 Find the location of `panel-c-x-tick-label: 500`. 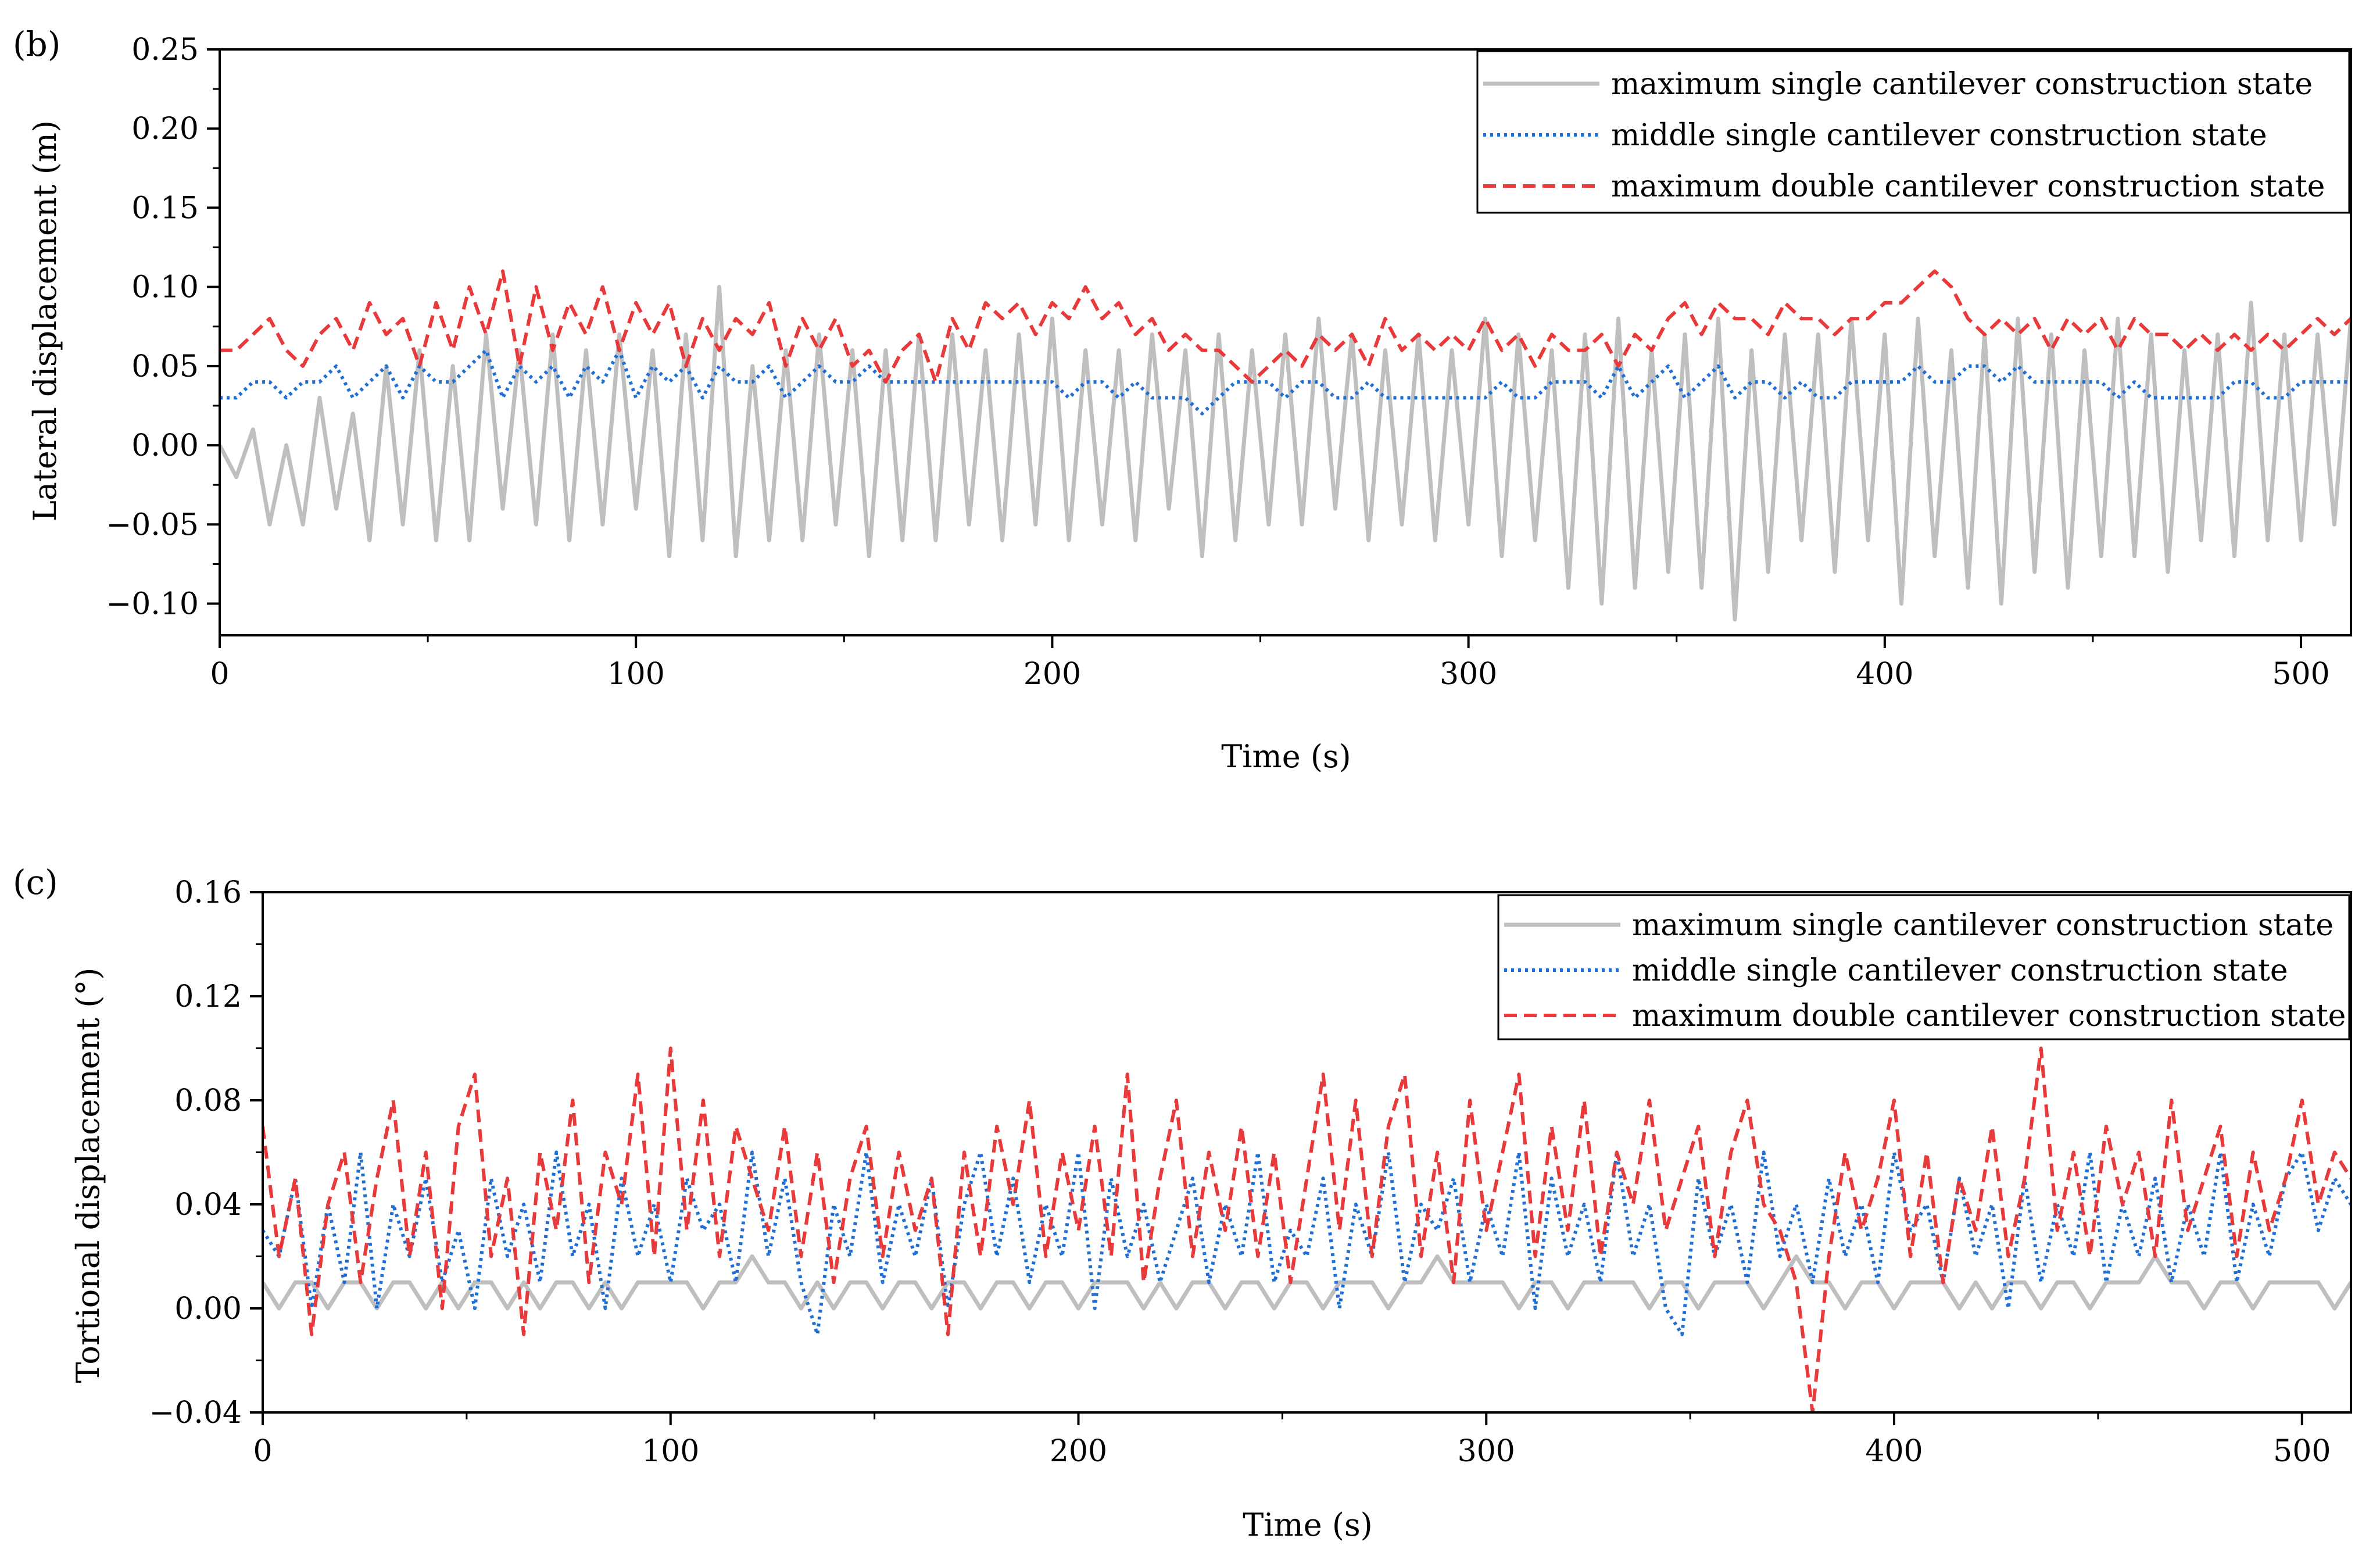

panel-c-x-tick-label: 500 is located at coordinates (2302, 1452).